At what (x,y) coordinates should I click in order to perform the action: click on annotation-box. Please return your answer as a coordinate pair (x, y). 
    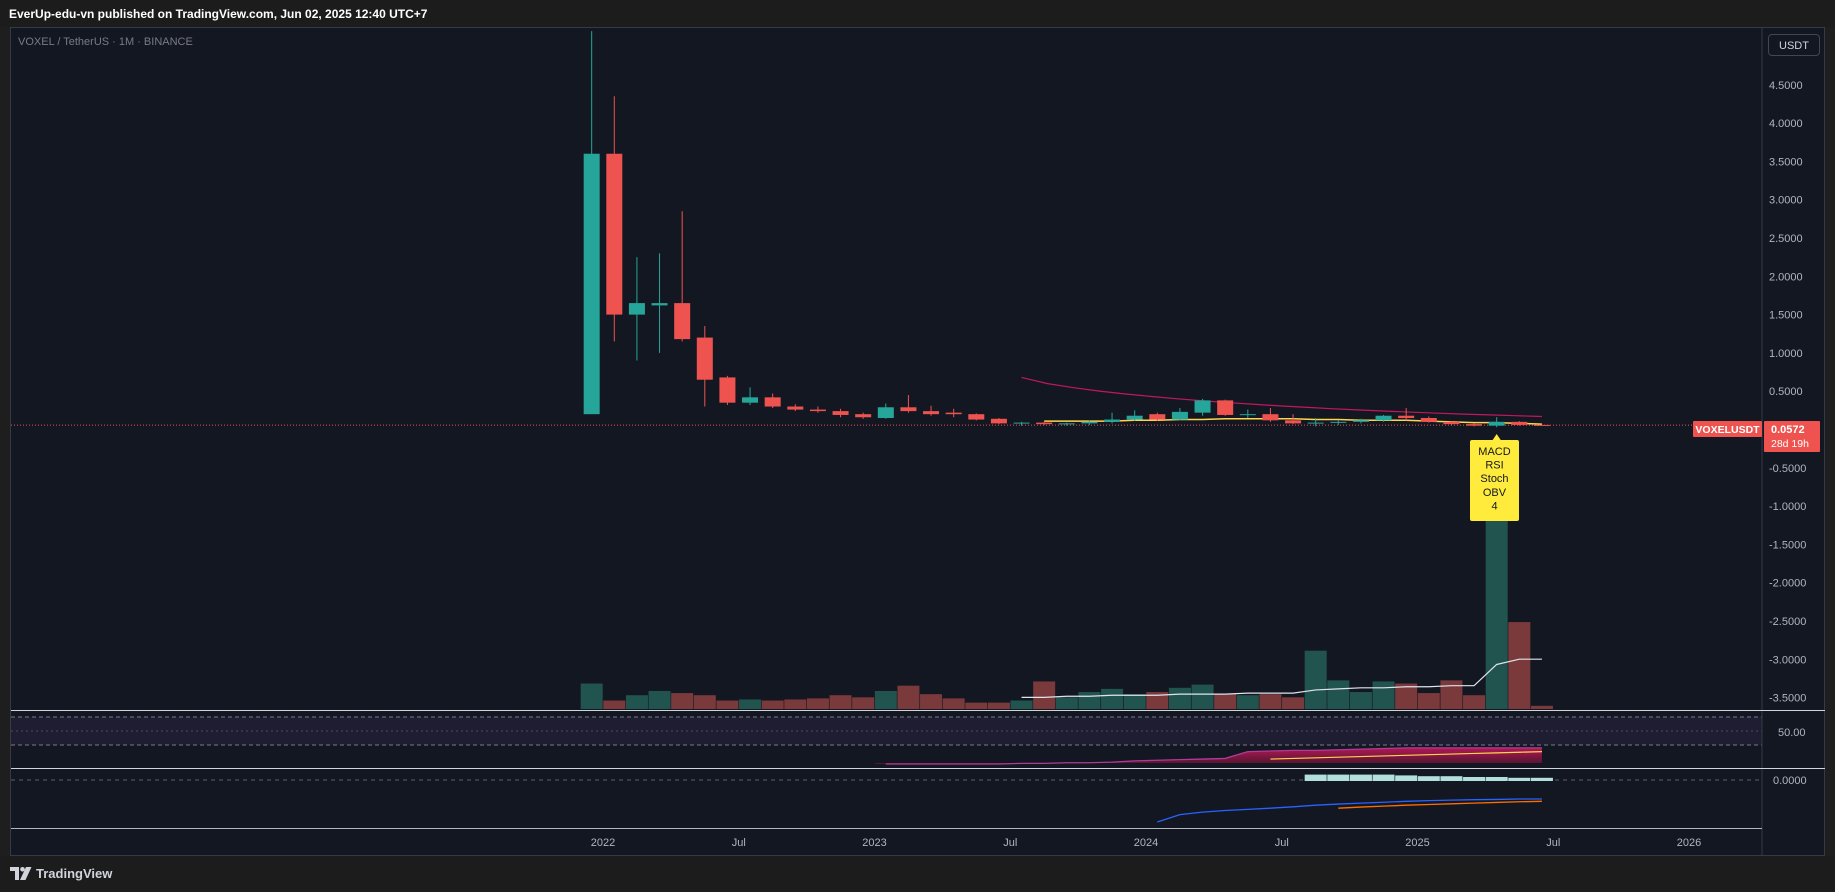
    Looking at the image, I should click on (1494, 480).